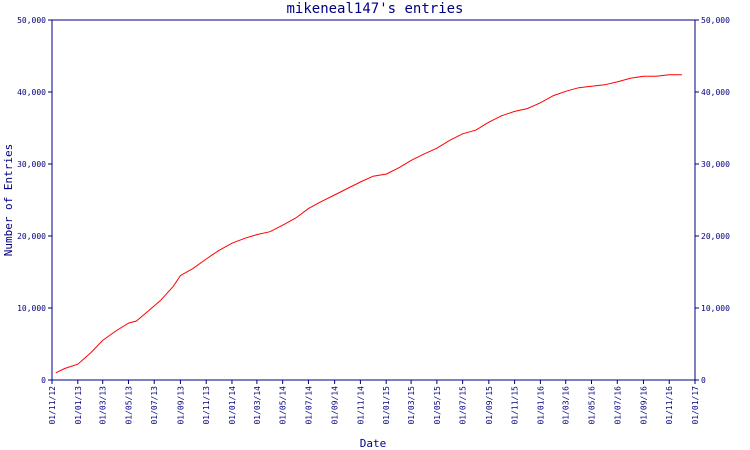  Describe the element at coordinates (591, 405) in the screenshot. I see `x-tick-label: 01/05/16` at that location.